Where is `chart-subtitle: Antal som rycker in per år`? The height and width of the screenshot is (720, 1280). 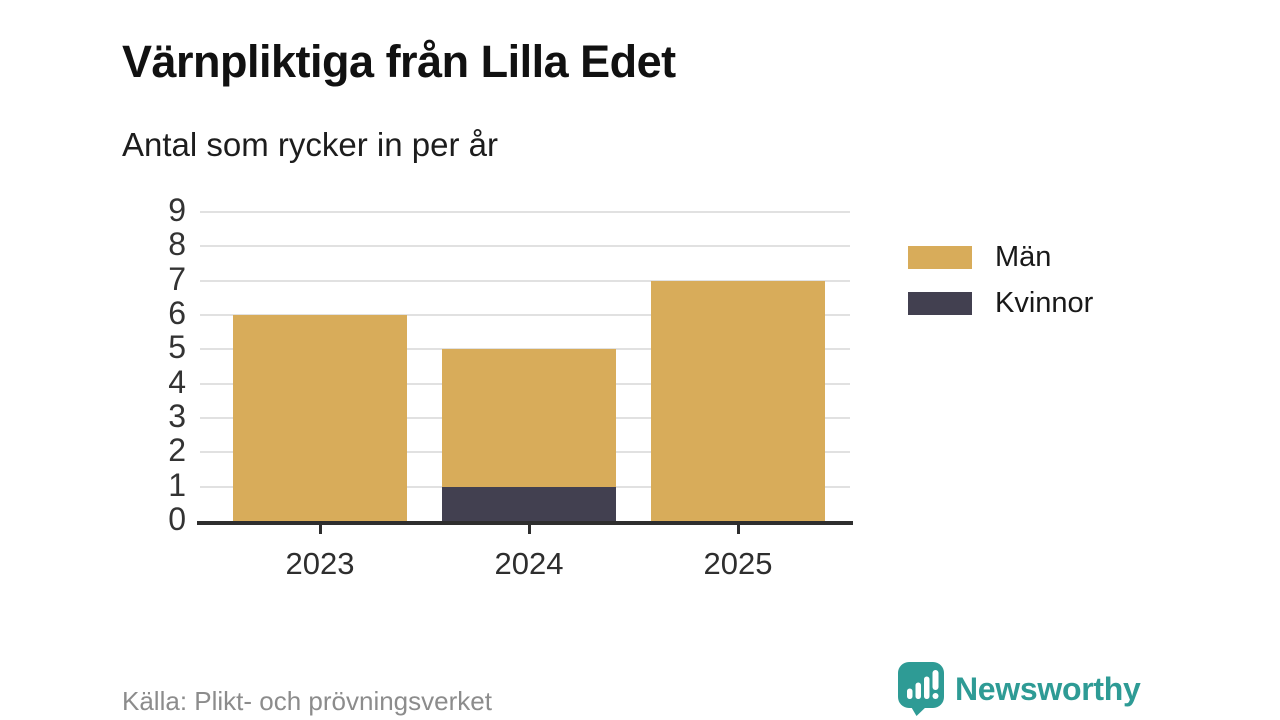 chart-subtitle: Antal som rycker in per år is located at coordinates (310, 144).